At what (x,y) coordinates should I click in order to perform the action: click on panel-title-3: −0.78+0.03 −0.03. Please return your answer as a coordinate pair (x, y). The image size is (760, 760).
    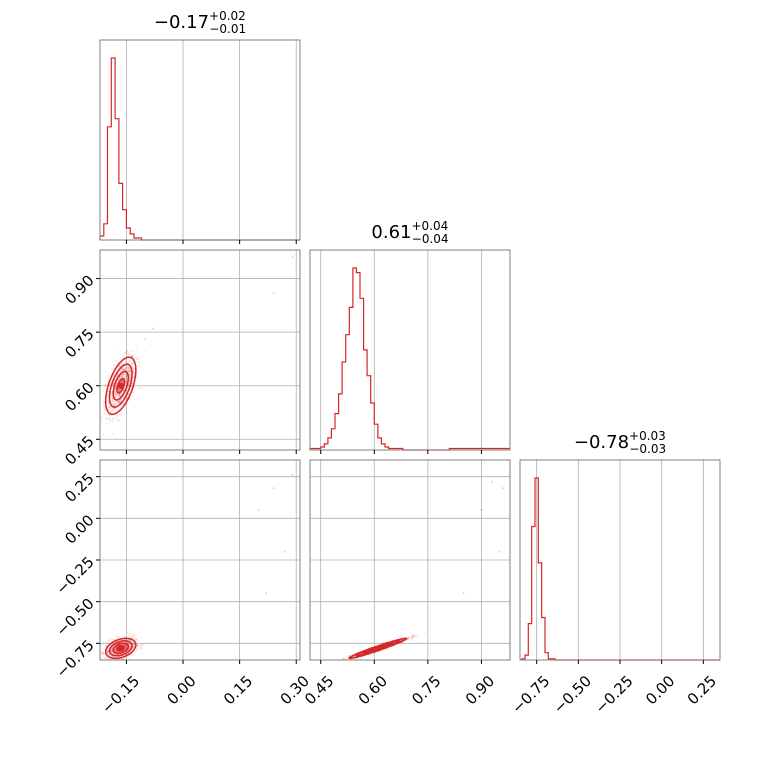
    Looking at the image, I should click on (620, 442).